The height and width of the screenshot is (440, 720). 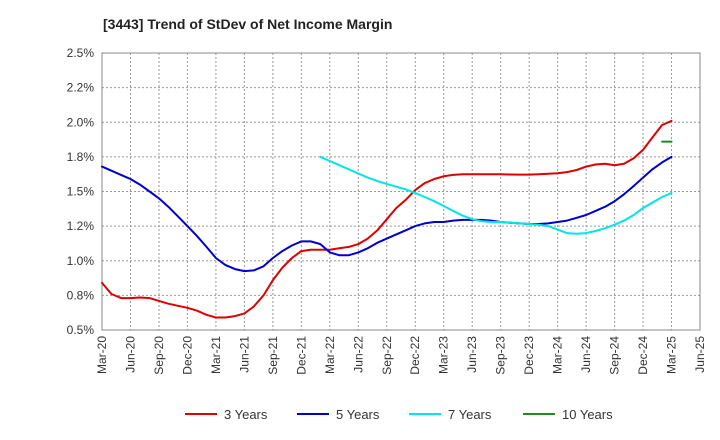 I want to click on x-tick-label: Mar-25, so click(x=672, y=355).